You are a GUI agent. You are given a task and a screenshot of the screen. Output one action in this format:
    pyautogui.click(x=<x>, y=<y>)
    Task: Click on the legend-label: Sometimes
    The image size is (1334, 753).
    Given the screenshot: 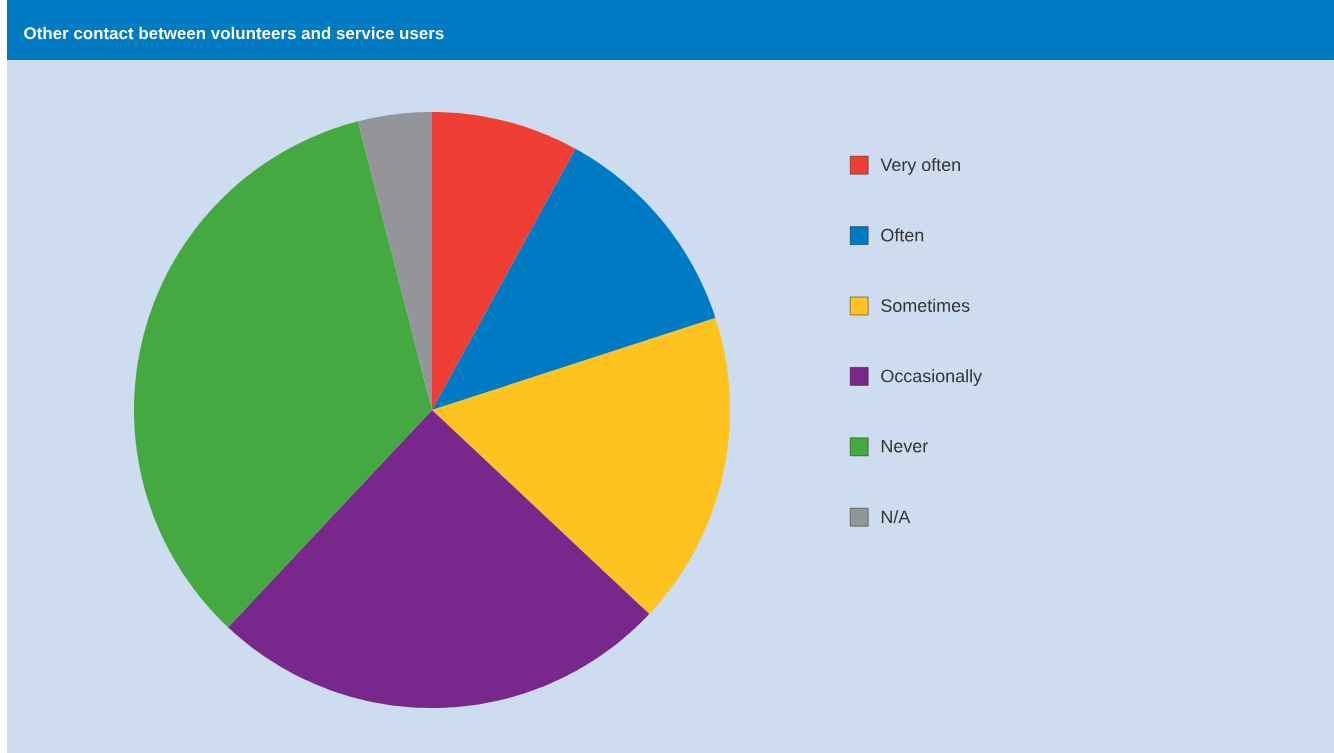 What is the action you would take?
    pyautogui.click(x=925, y=305)
    